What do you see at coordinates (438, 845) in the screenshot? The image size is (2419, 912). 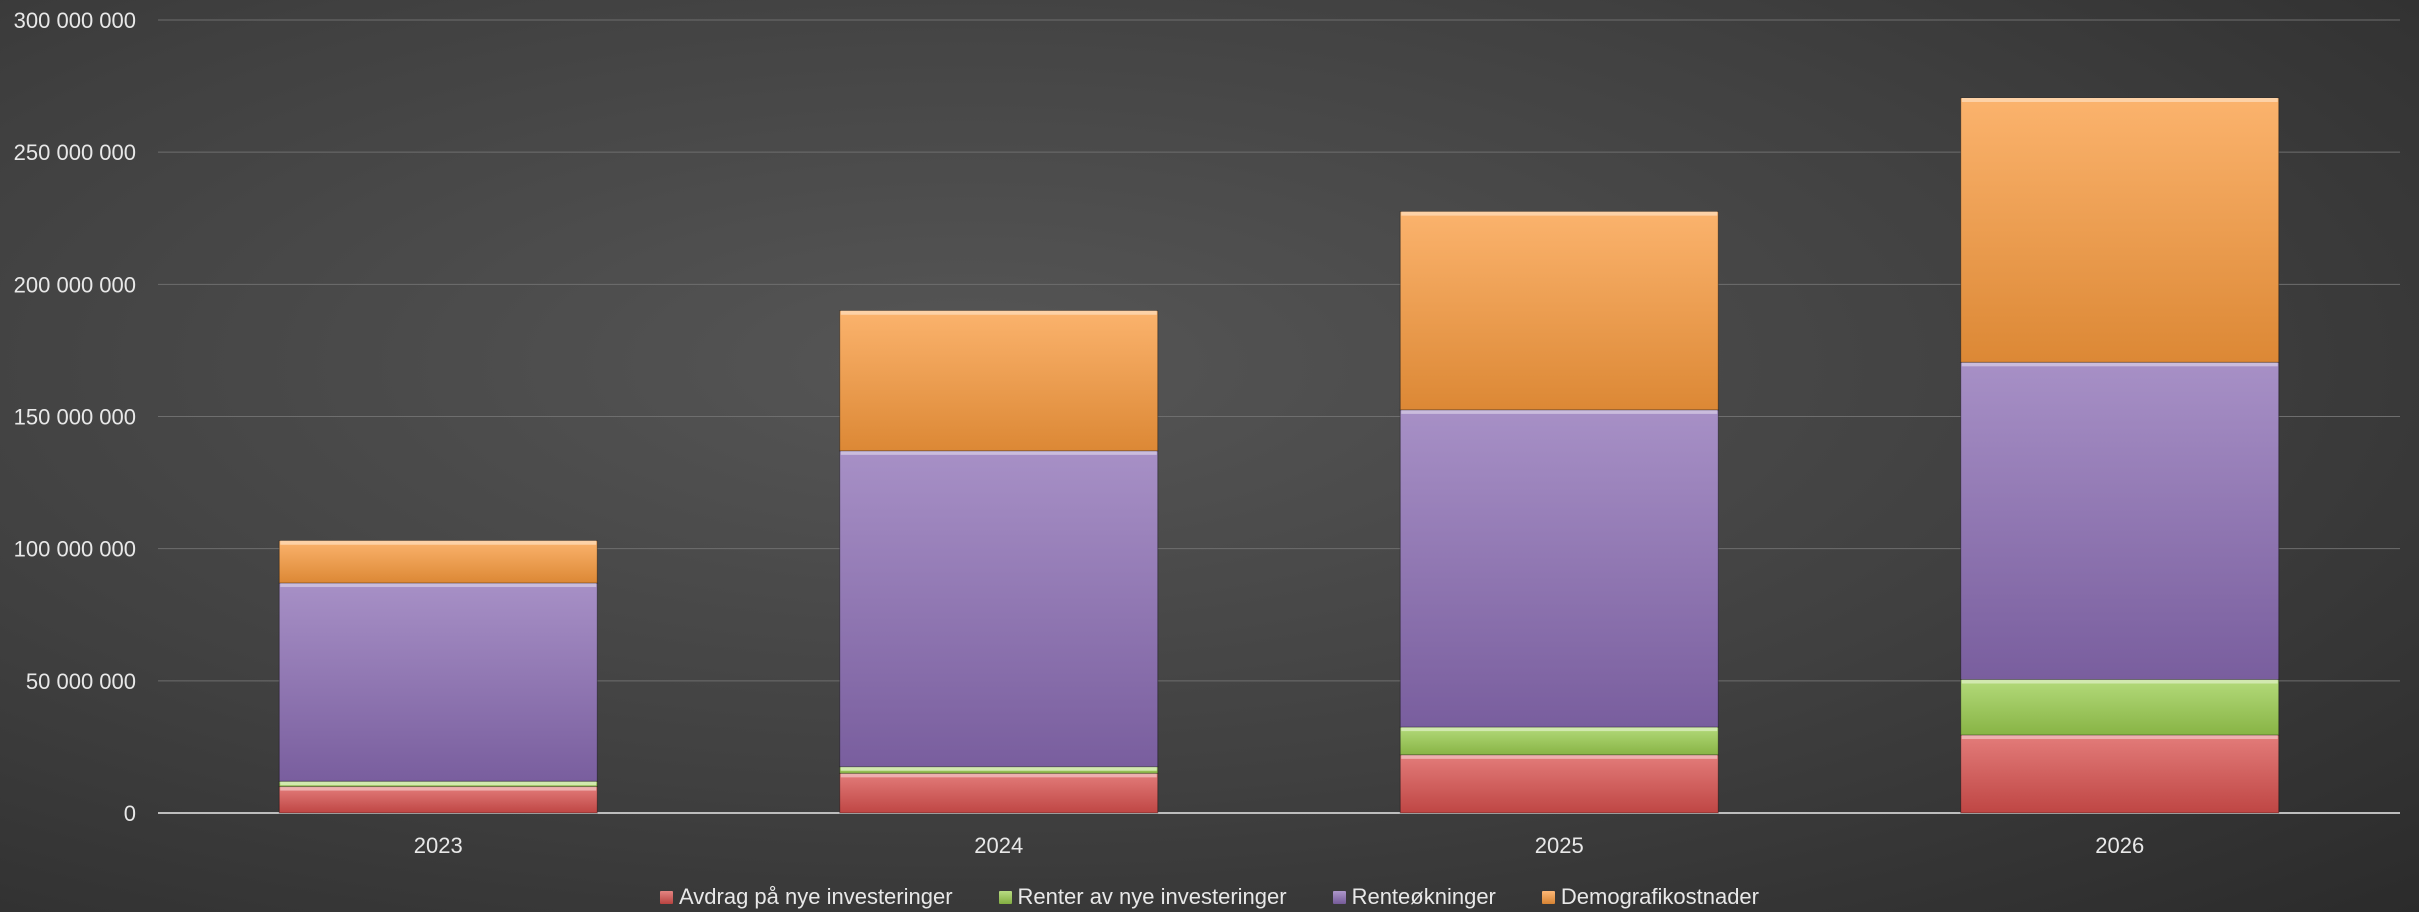 I see `x-tick-label: 2023` at bounding box center [438, 845].